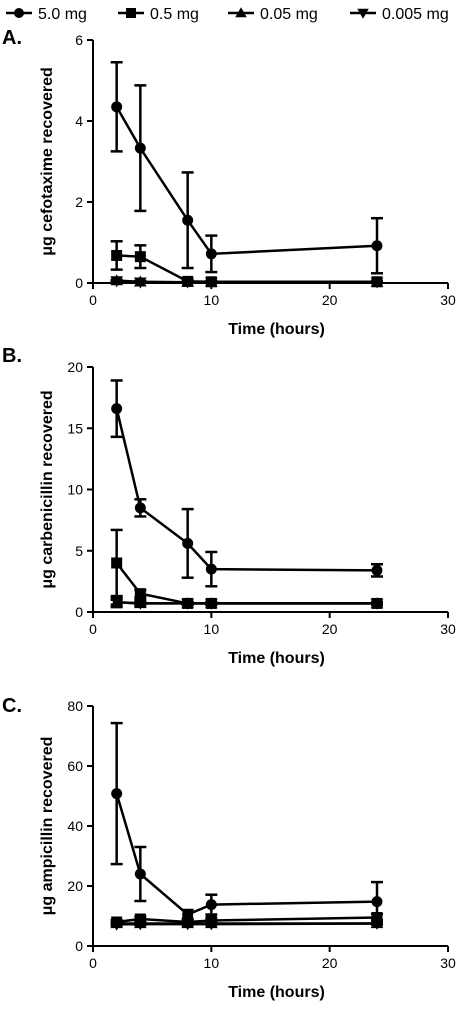  I want to click on y-axis-label: μg cefotaxime recovered, so click(47, 161).